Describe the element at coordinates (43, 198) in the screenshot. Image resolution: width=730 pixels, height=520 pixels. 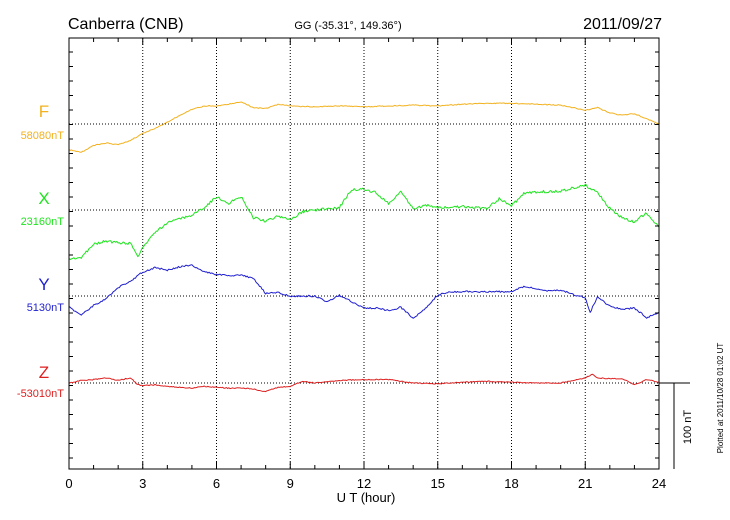
I see `series-name-x: X` at that location.